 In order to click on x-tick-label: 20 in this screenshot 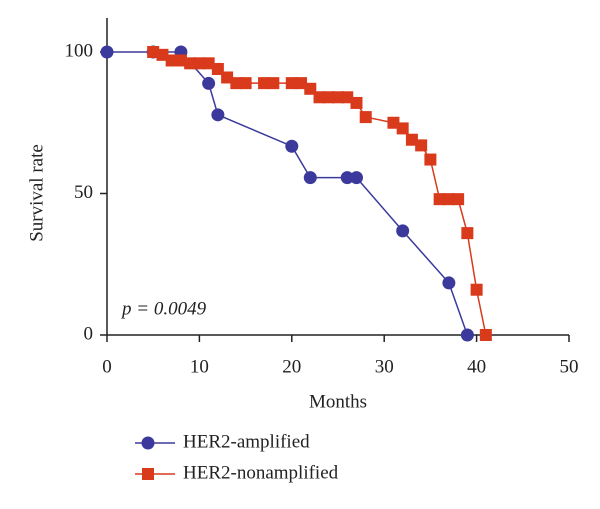, I will do `click(291, 366)`.